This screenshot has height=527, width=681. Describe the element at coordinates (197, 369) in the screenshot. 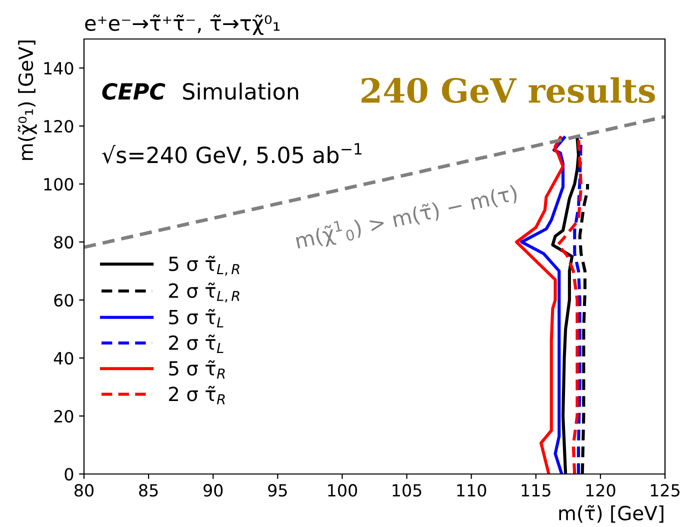

I see `legend-label: 5 σ τ̃$_{R}$` at that location.